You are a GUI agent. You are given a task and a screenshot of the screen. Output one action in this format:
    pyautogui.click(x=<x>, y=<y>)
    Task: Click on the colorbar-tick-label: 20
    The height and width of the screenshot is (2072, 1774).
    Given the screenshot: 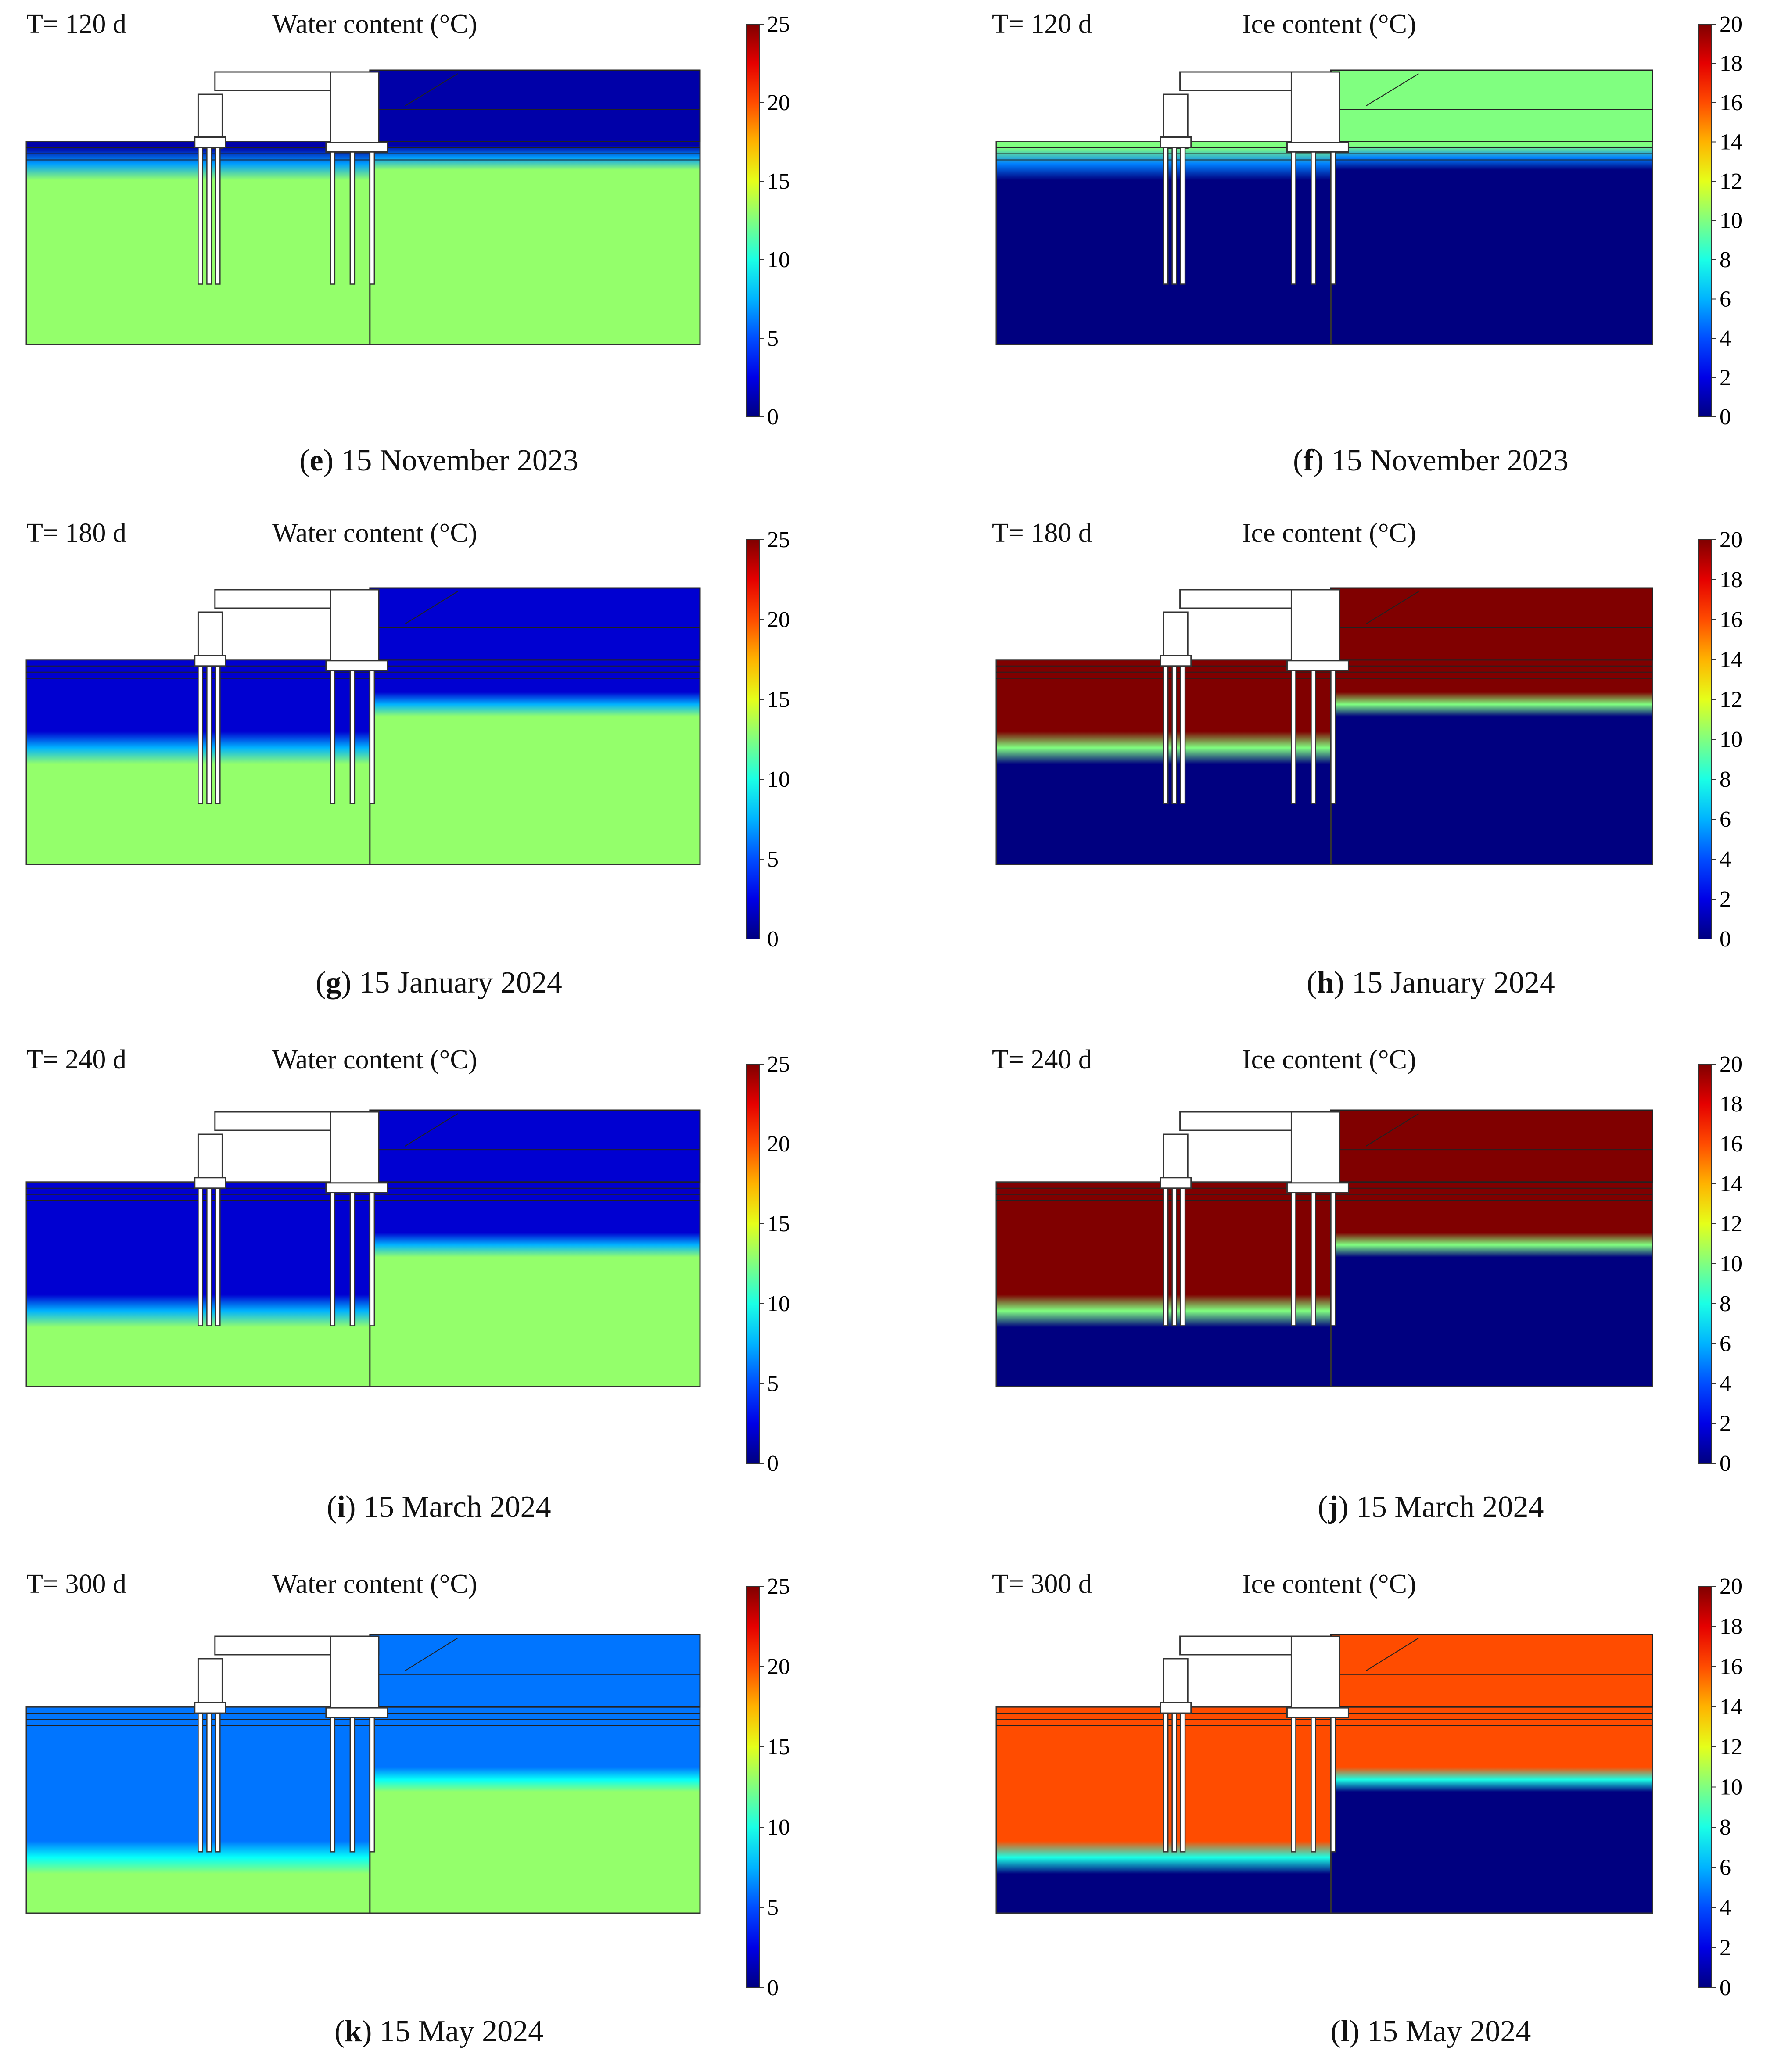 What is the action you would take?
    pyautogui.click(x=1731, y=539)
    